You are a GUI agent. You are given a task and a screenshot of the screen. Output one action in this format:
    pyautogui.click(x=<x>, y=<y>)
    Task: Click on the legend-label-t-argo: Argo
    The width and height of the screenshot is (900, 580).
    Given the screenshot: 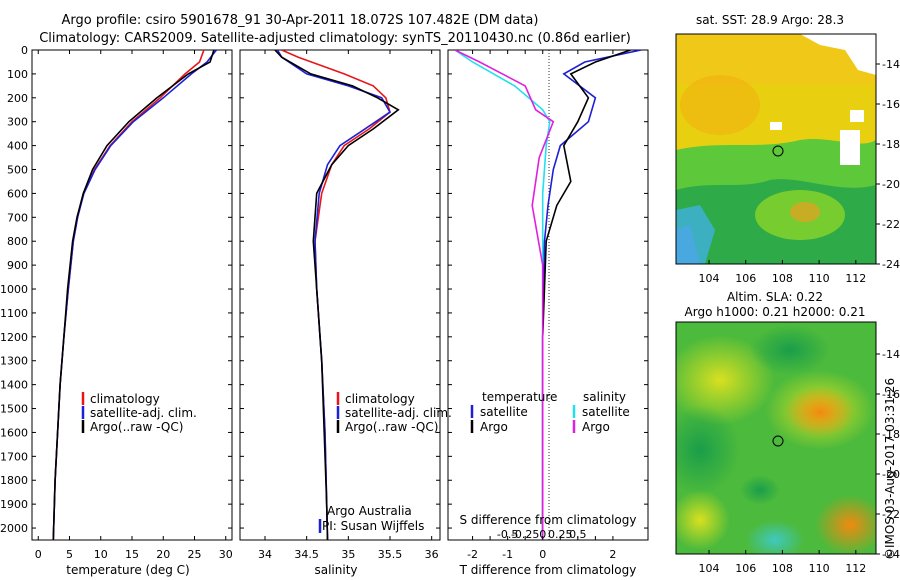 What is the action you would take?
    pyautogui.click(x=494, y=427)
    